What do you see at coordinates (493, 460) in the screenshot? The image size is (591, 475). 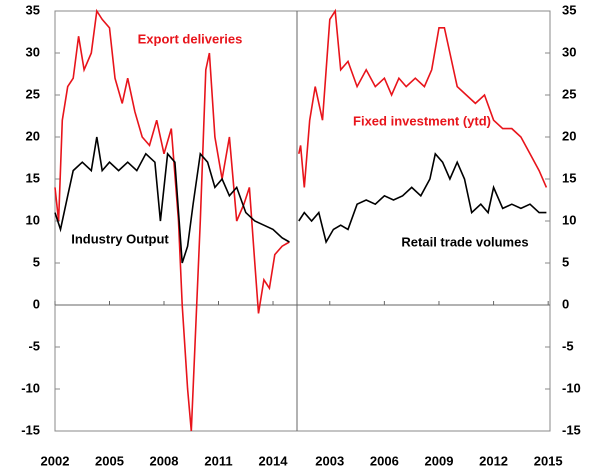 I see `x-tick-label: 2012` at bounding box center [493, 460].